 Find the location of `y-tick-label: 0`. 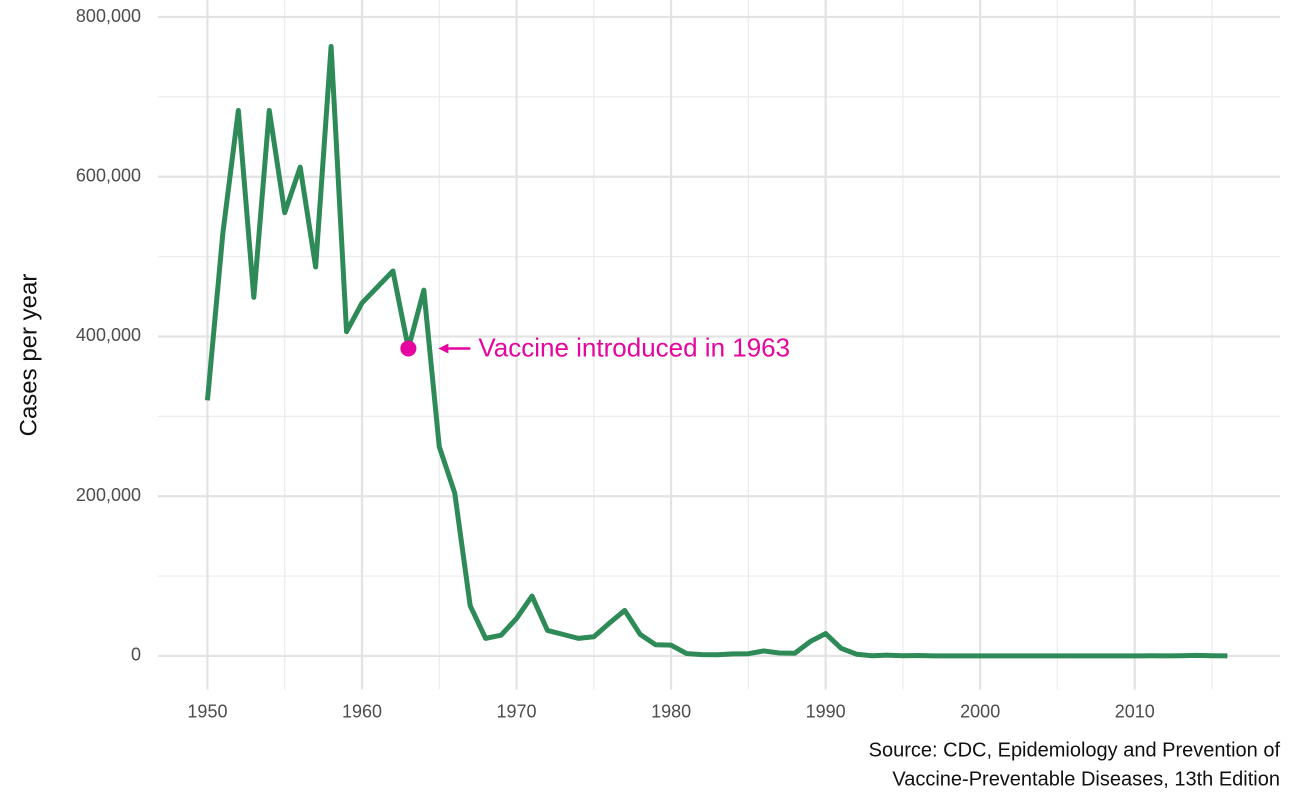

y-tick-label: 0 is located at coordinates (136, 655).